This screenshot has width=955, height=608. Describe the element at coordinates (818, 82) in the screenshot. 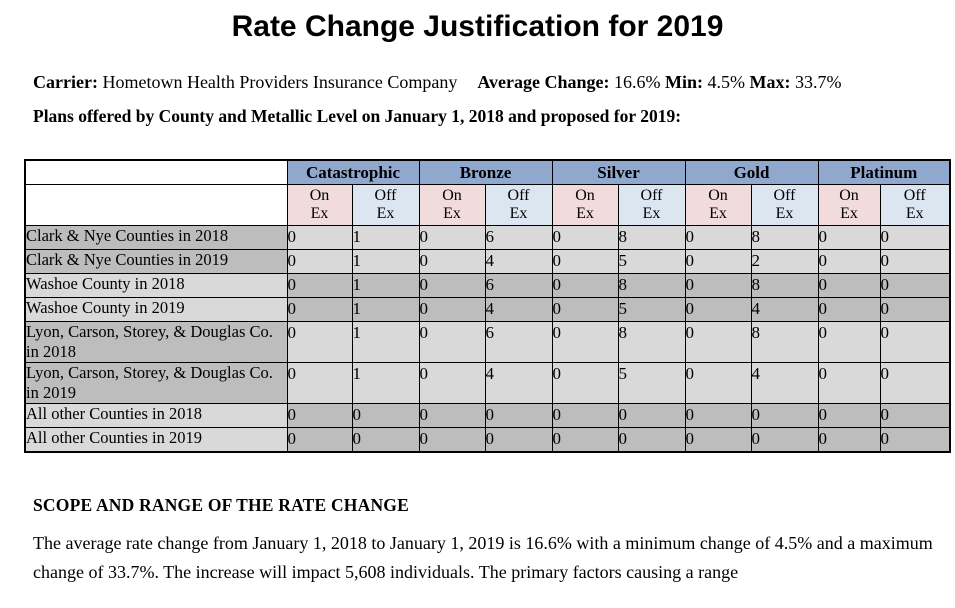

I see `max-value: 33.7%` at that location.